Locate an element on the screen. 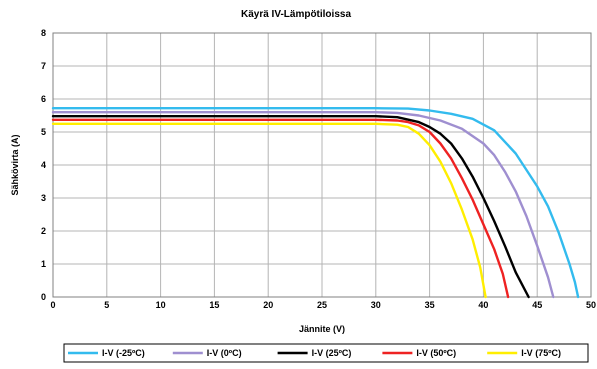  x-tick-label: 25 is located at coordinates (322, 305).